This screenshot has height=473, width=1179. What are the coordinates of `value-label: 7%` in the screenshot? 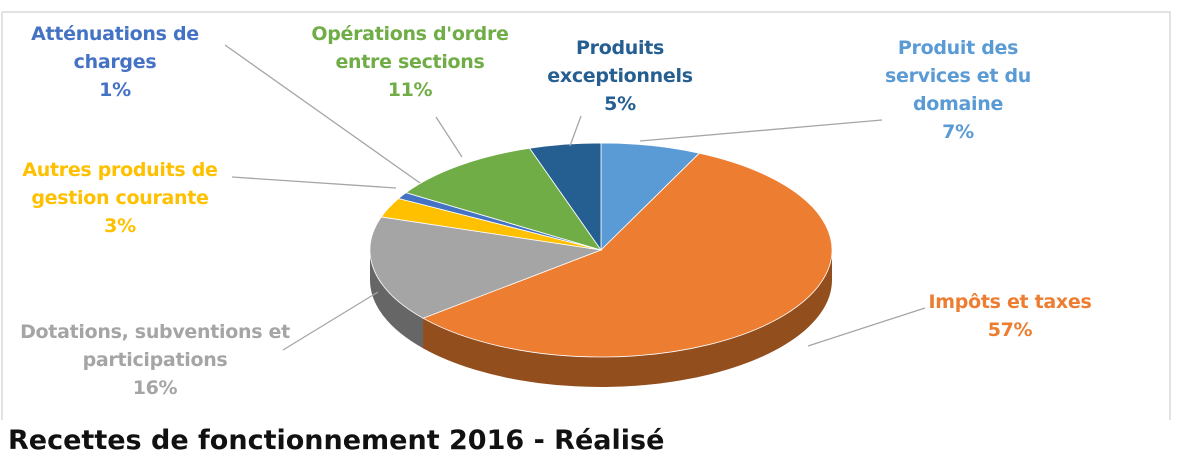 It's located at (958, 132).